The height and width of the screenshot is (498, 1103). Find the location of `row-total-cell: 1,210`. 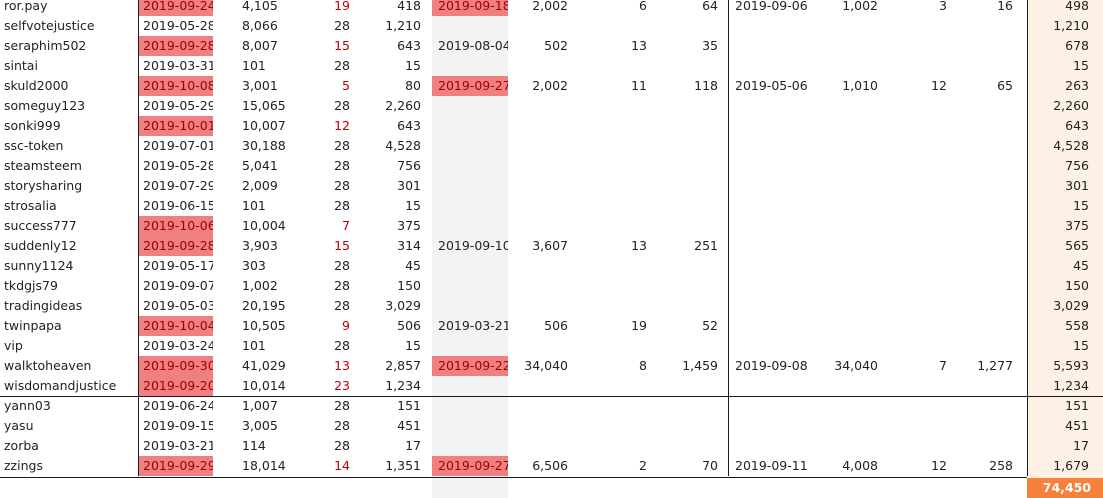

row-total-cell: 1,210 is located at coordinates (1065, 26).